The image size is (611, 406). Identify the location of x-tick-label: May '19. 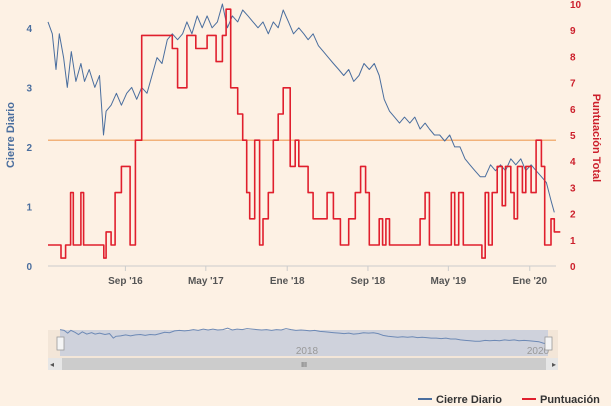
(448, 281).